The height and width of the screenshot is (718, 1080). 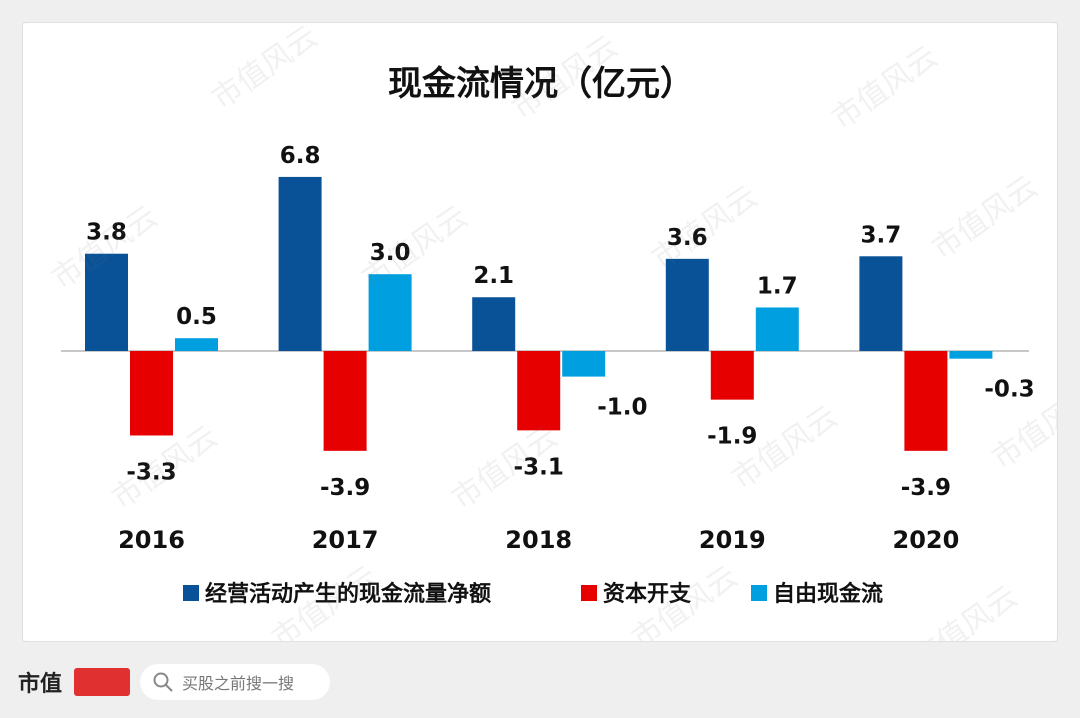 What do you see at coordinates (196, 317) in the screenshot?
I see `data-label: 0.5` at bounding box center [196, 317].